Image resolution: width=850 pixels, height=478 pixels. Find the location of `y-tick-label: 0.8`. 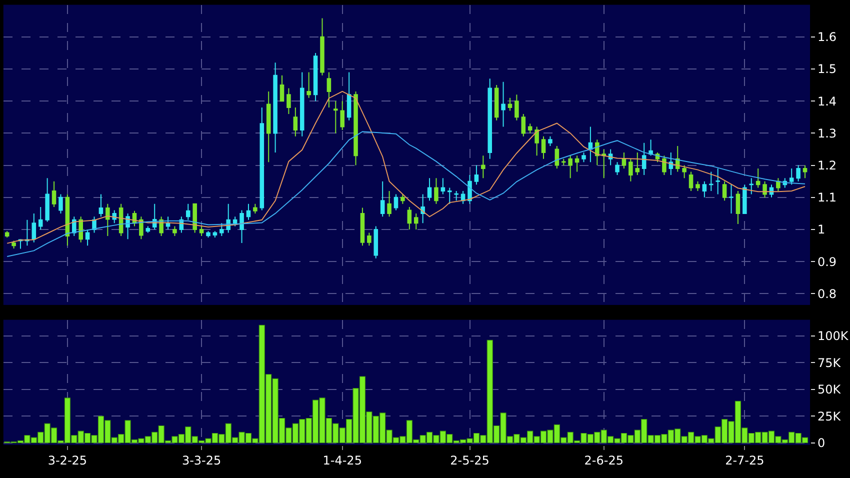

y-tick-label: 0.8 is located at coordinates (827, 293).